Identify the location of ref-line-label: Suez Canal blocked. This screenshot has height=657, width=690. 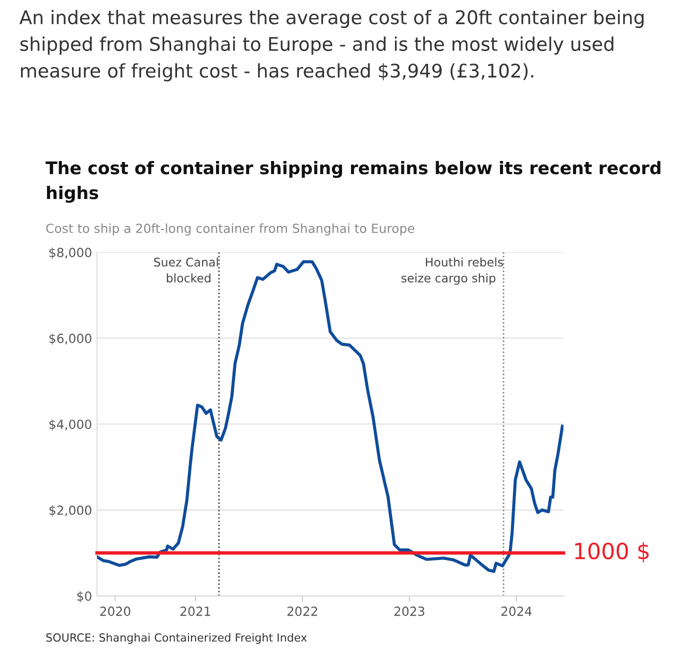
(186, 269).